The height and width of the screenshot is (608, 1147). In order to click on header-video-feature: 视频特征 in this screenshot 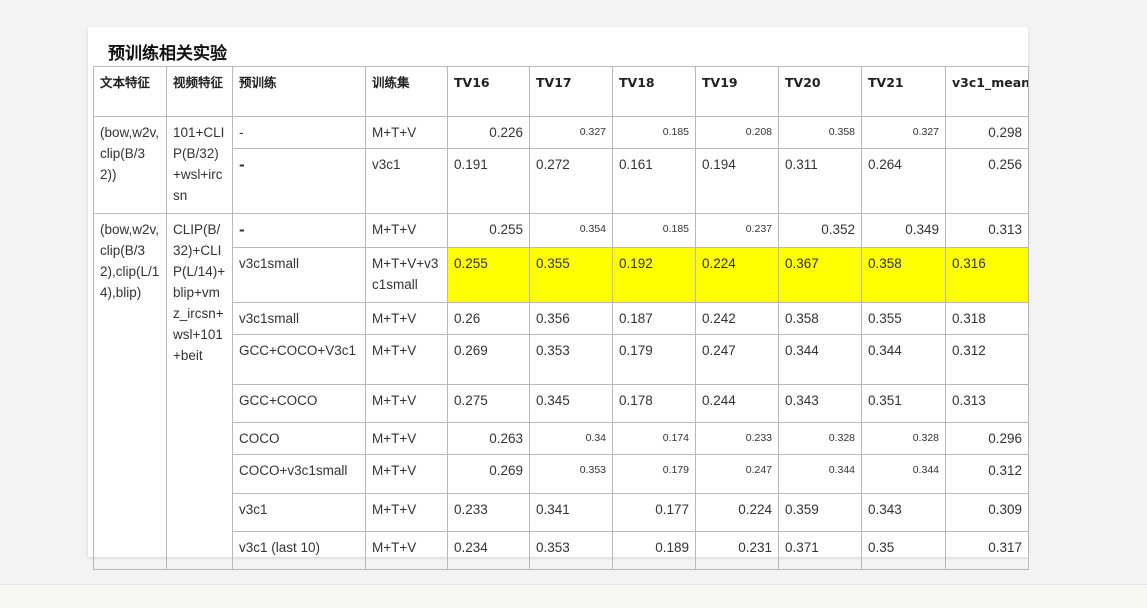, I will do `click(199, 91)`.